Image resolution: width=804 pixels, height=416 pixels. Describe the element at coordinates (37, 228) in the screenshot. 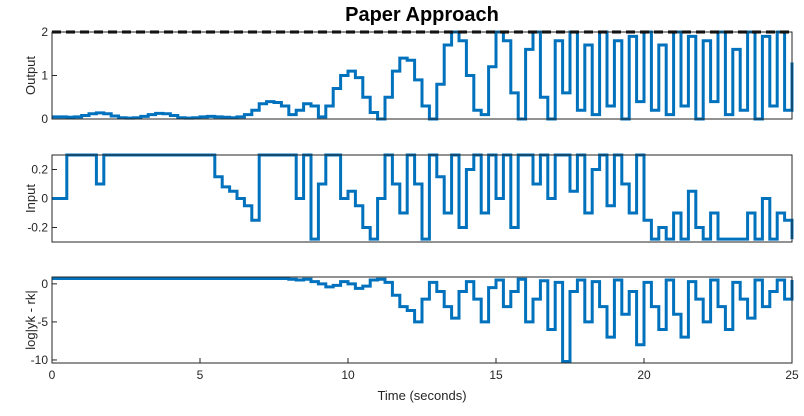

I see `y-tick-label: -0.2` at that location.